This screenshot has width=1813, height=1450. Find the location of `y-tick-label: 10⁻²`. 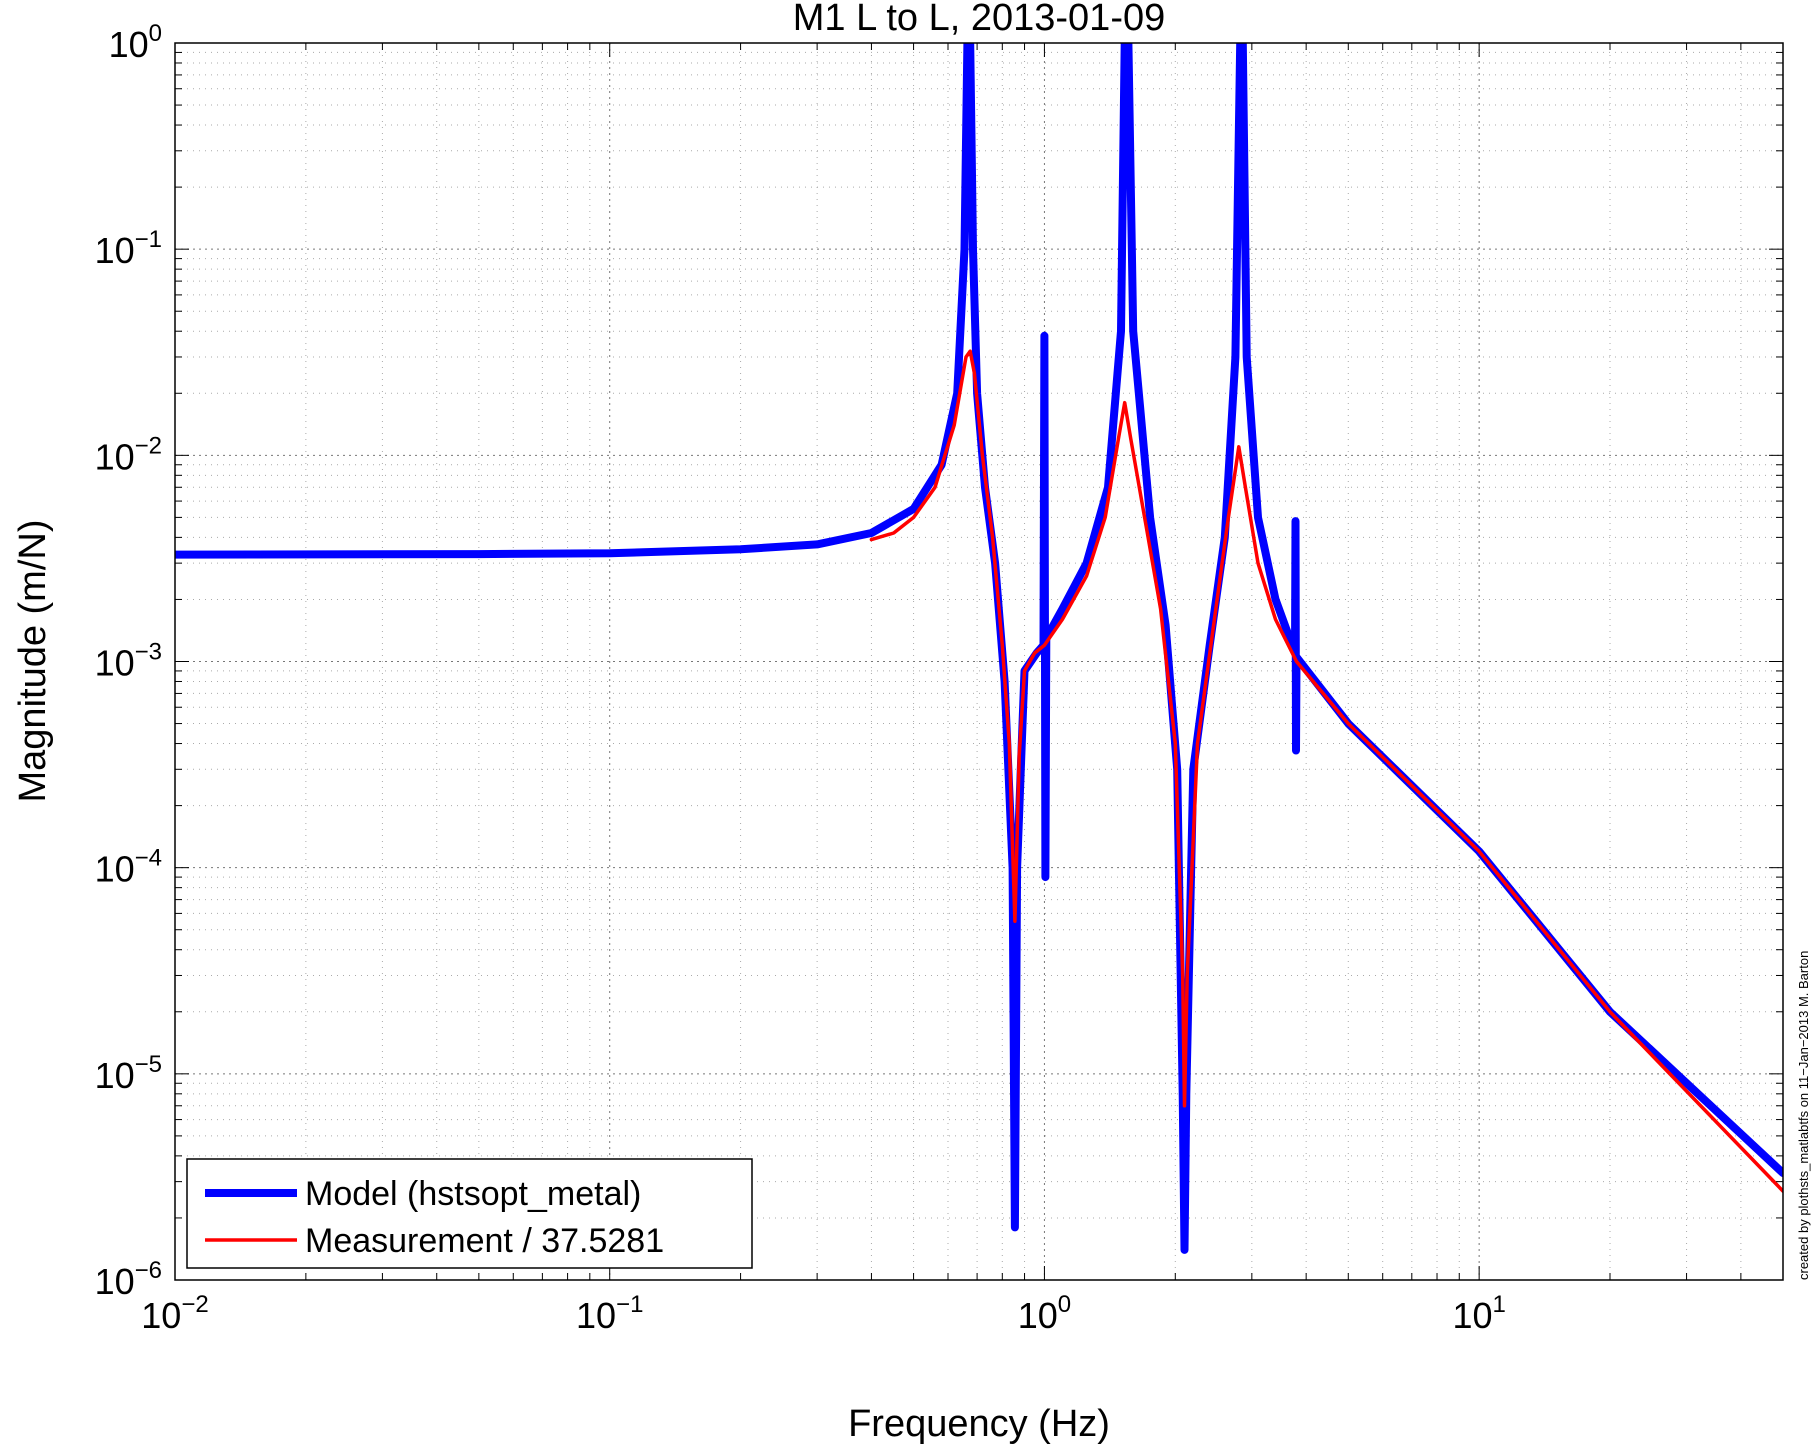

y-tick-label: 10⁻² is located at coordinates (128, 454).